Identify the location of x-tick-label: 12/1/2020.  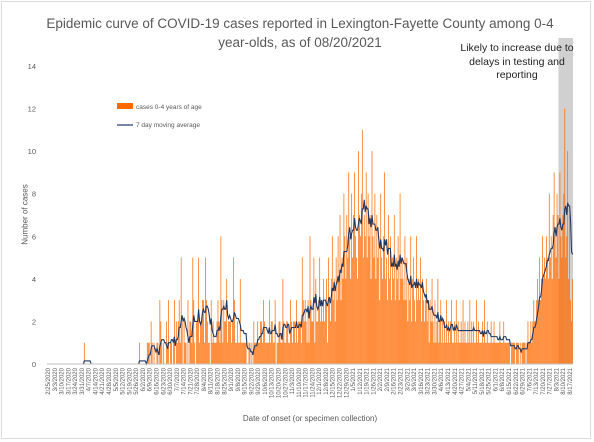
(320, 380).